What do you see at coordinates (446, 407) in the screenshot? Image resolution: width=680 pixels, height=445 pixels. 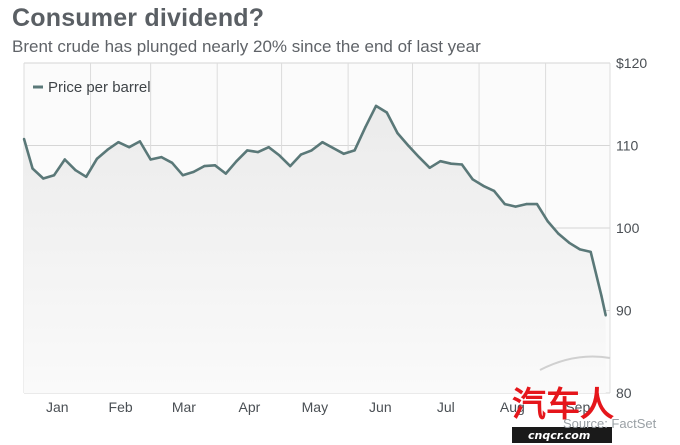 I see `x-tick-label: Jul` at bounding box center [446, 407].